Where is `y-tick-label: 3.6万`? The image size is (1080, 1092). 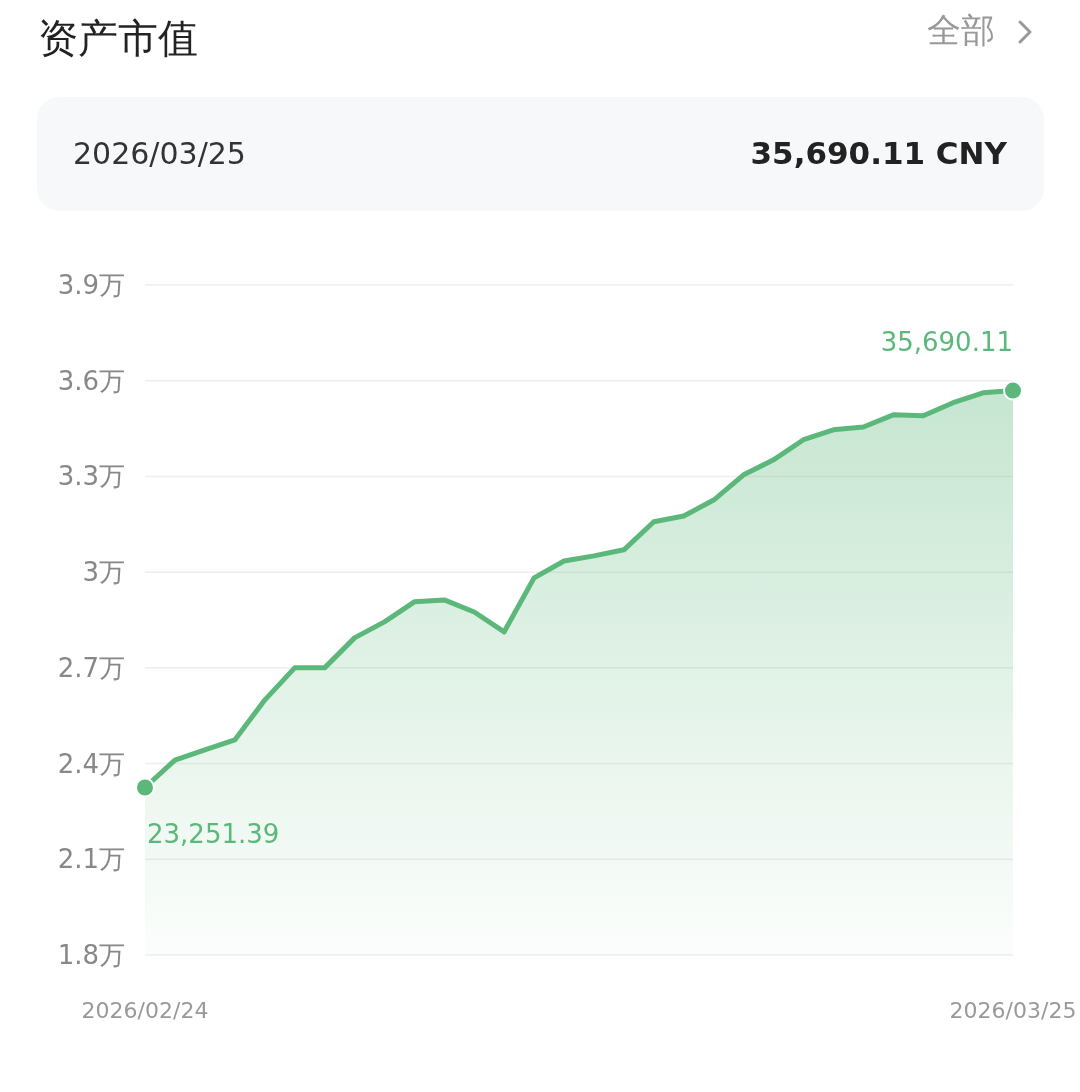 y-tick-label: 3.6万 is located at coordinates (91, 380).